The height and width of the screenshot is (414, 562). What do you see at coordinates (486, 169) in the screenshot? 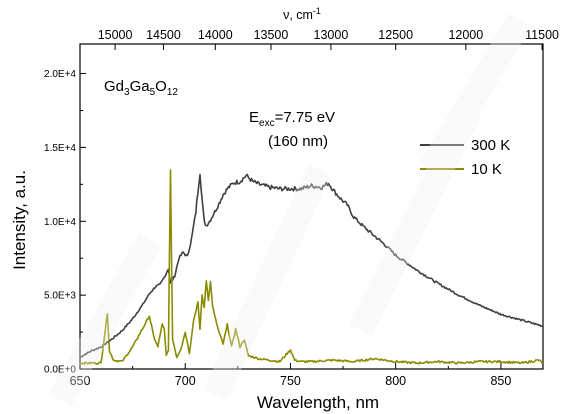
I see `legend-label-10k: 10 K` at bounding box center [486, 169].